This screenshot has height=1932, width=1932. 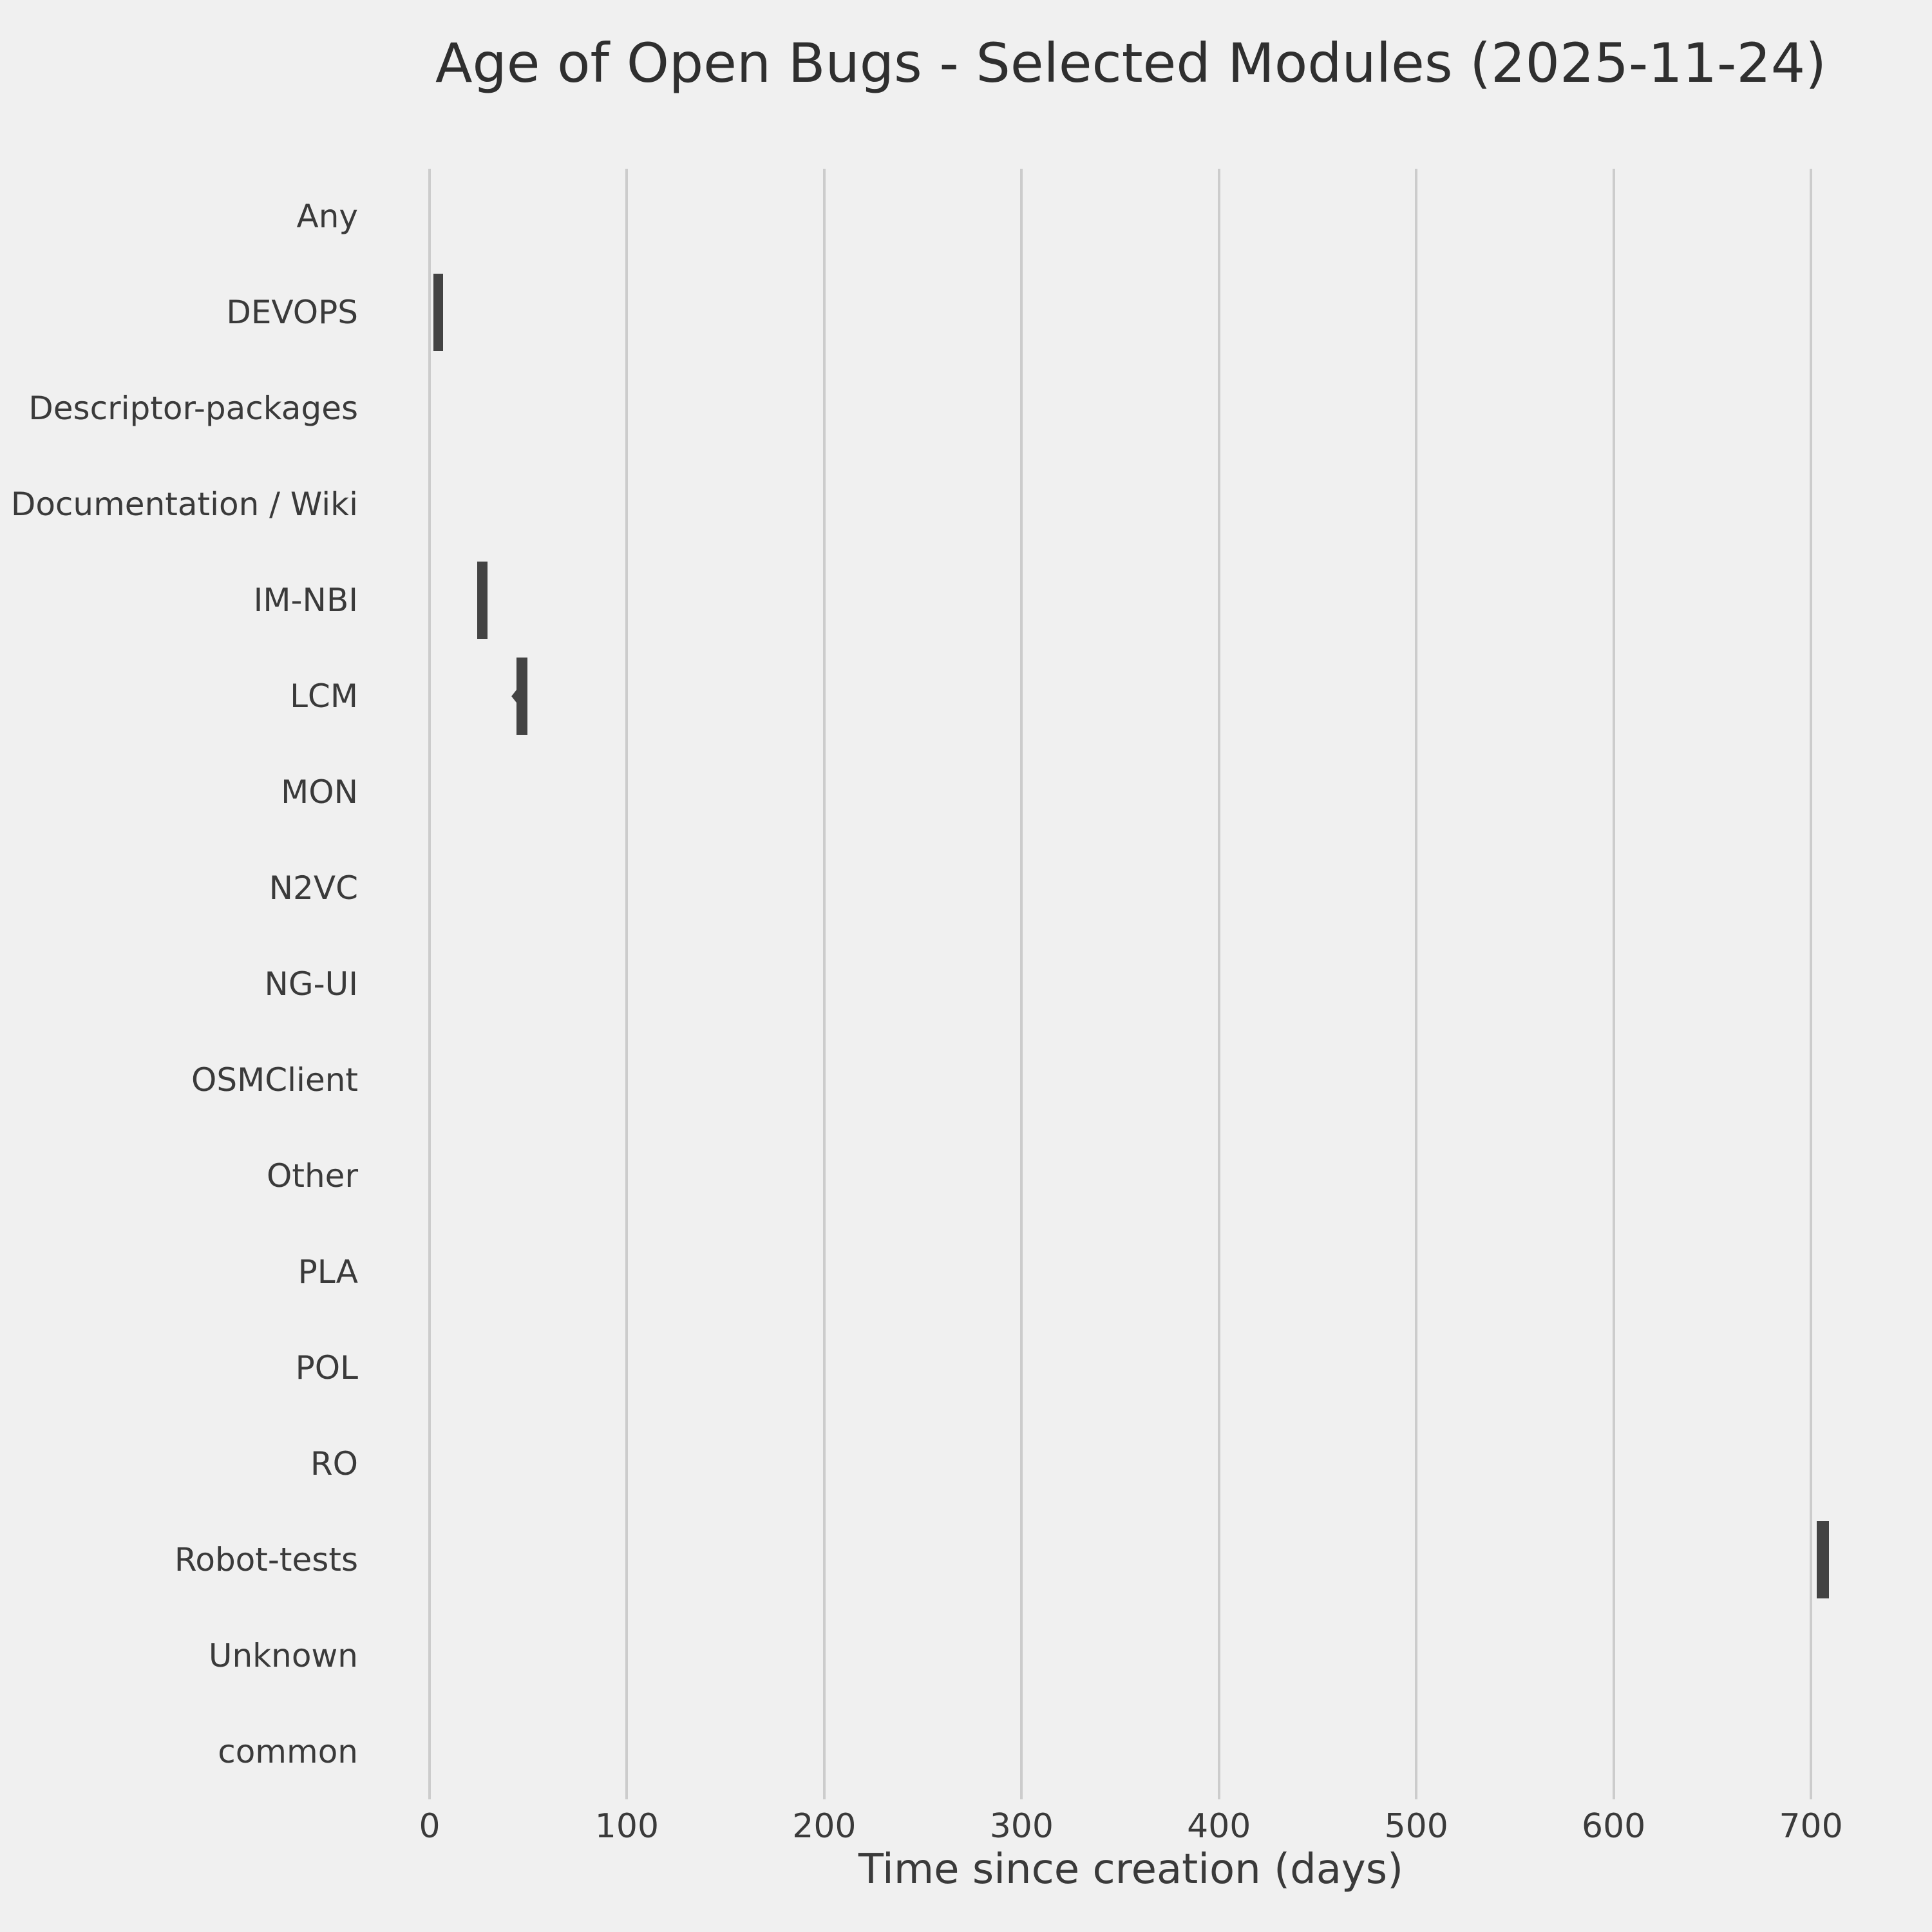 I want to click on violin-tail, so click(x=514, y=696).